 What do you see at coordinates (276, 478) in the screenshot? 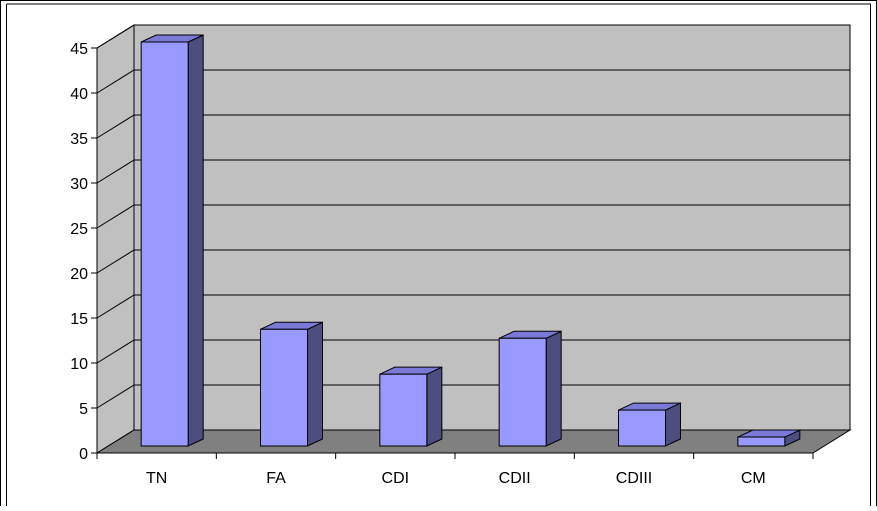
I see `x-tick-label: FA` at bounding box center [276, 478].